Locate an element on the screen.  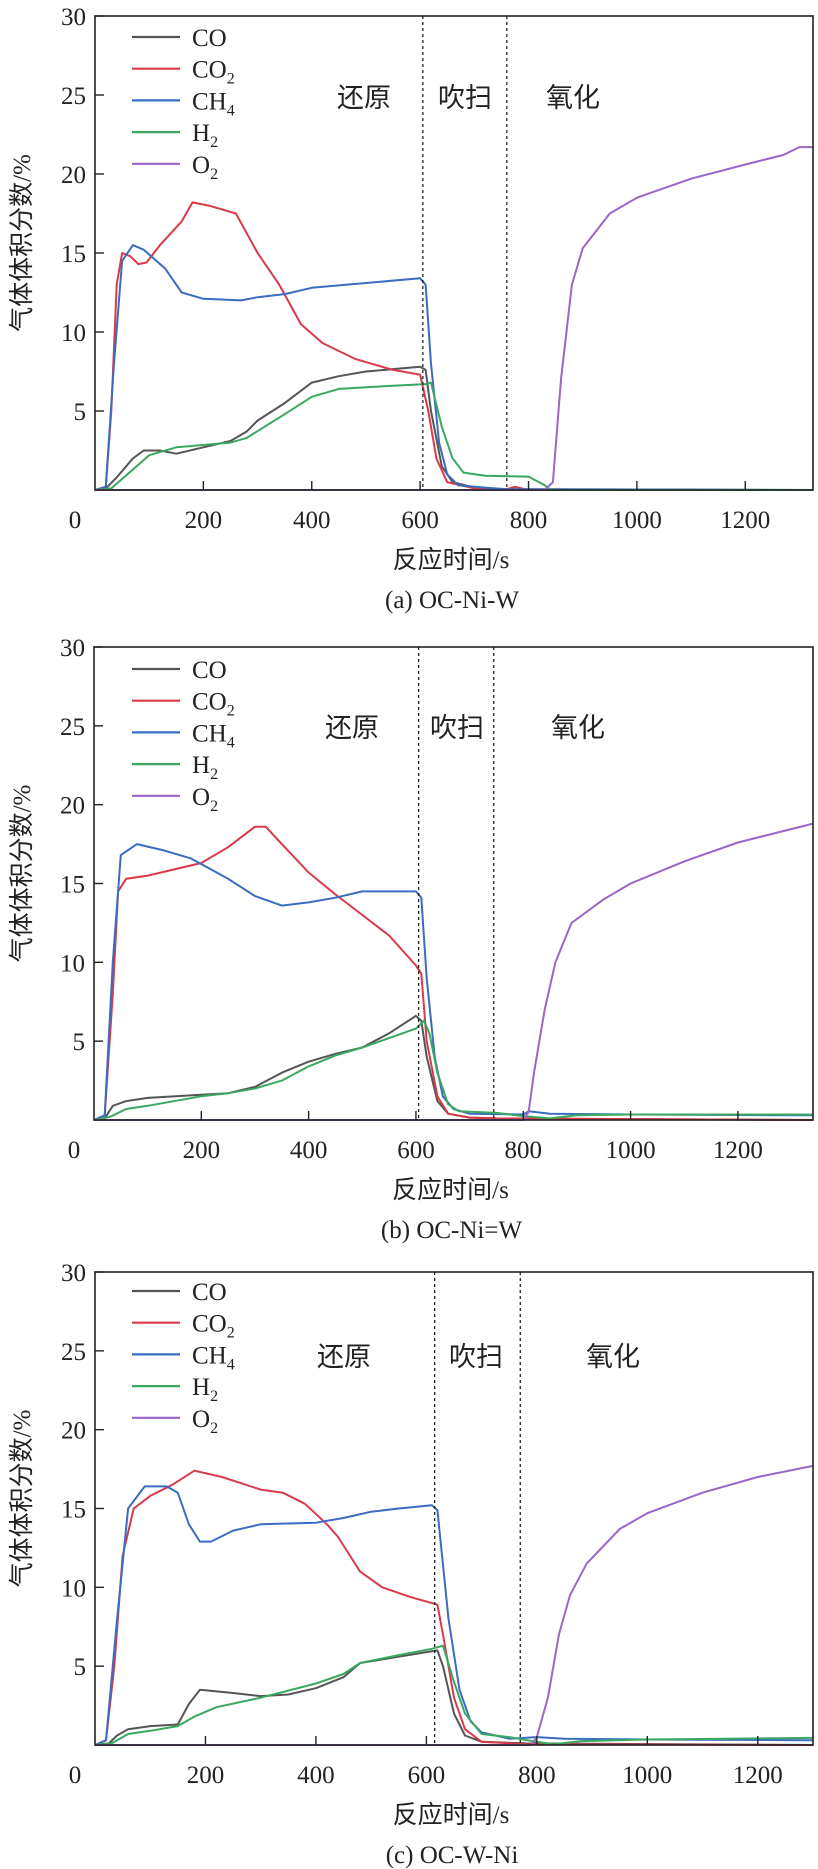
legend-label: CO2 is located at coordinates (213, 72).